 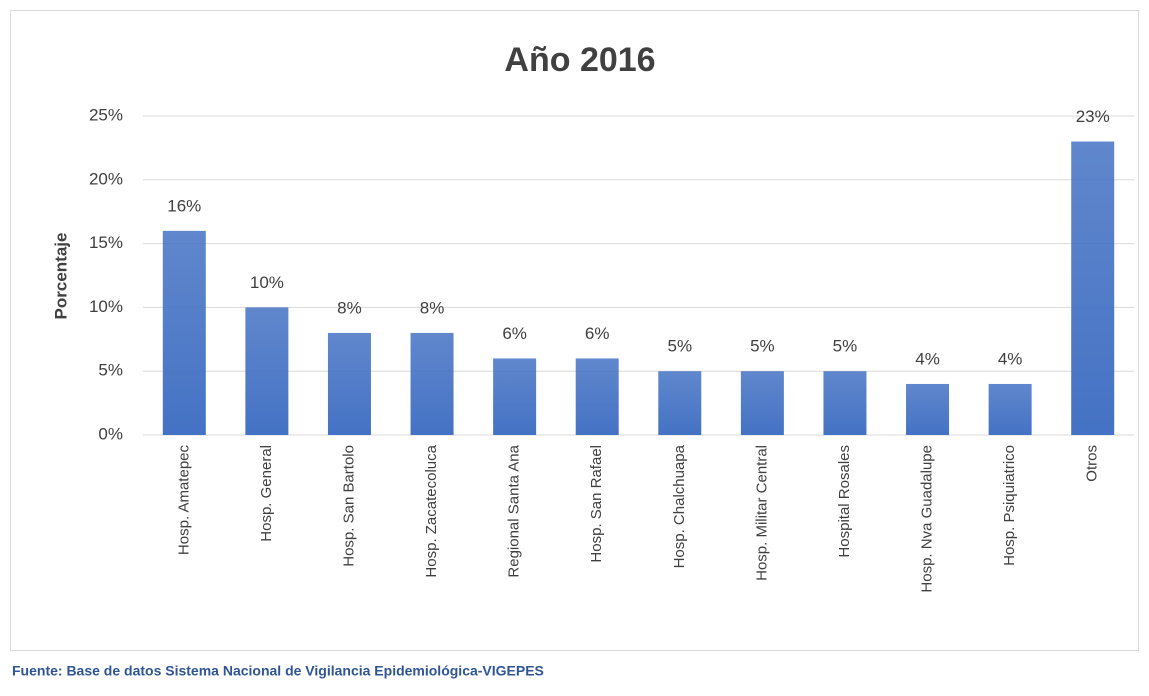 I want to click on data-label: 10%, so click(x=267, y=282).